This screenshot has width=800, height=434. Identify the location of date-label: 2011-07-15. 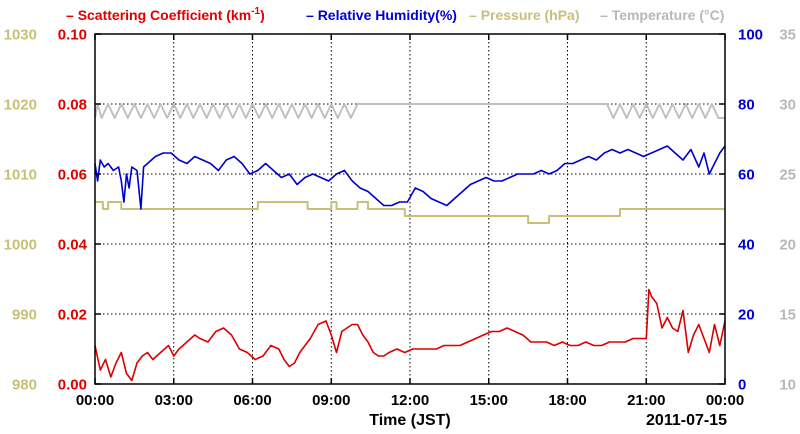
(686, 420).